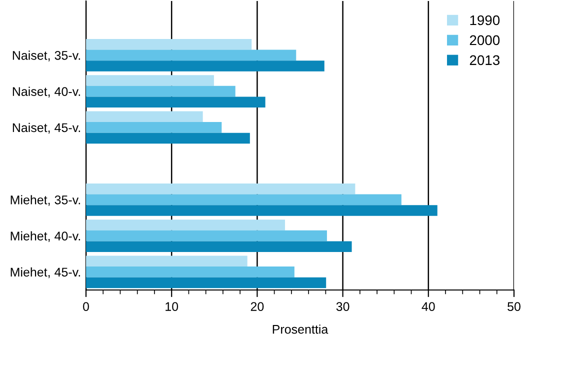 The image size is (561, 373). I want to click on x-tick-label: 10, so click(172, 306).